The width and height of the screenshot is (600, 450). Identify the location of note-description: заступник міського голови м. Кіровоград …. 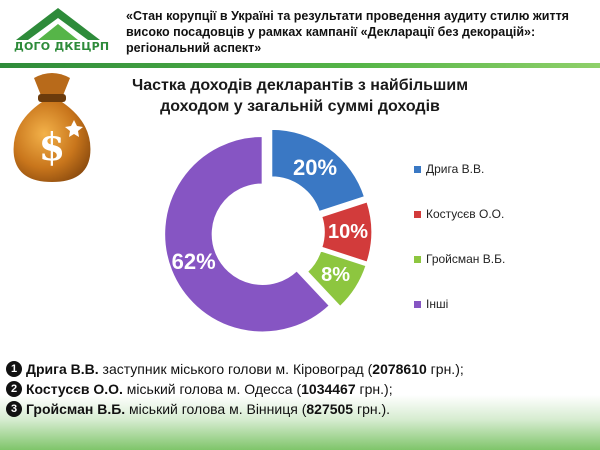
(235, 369).